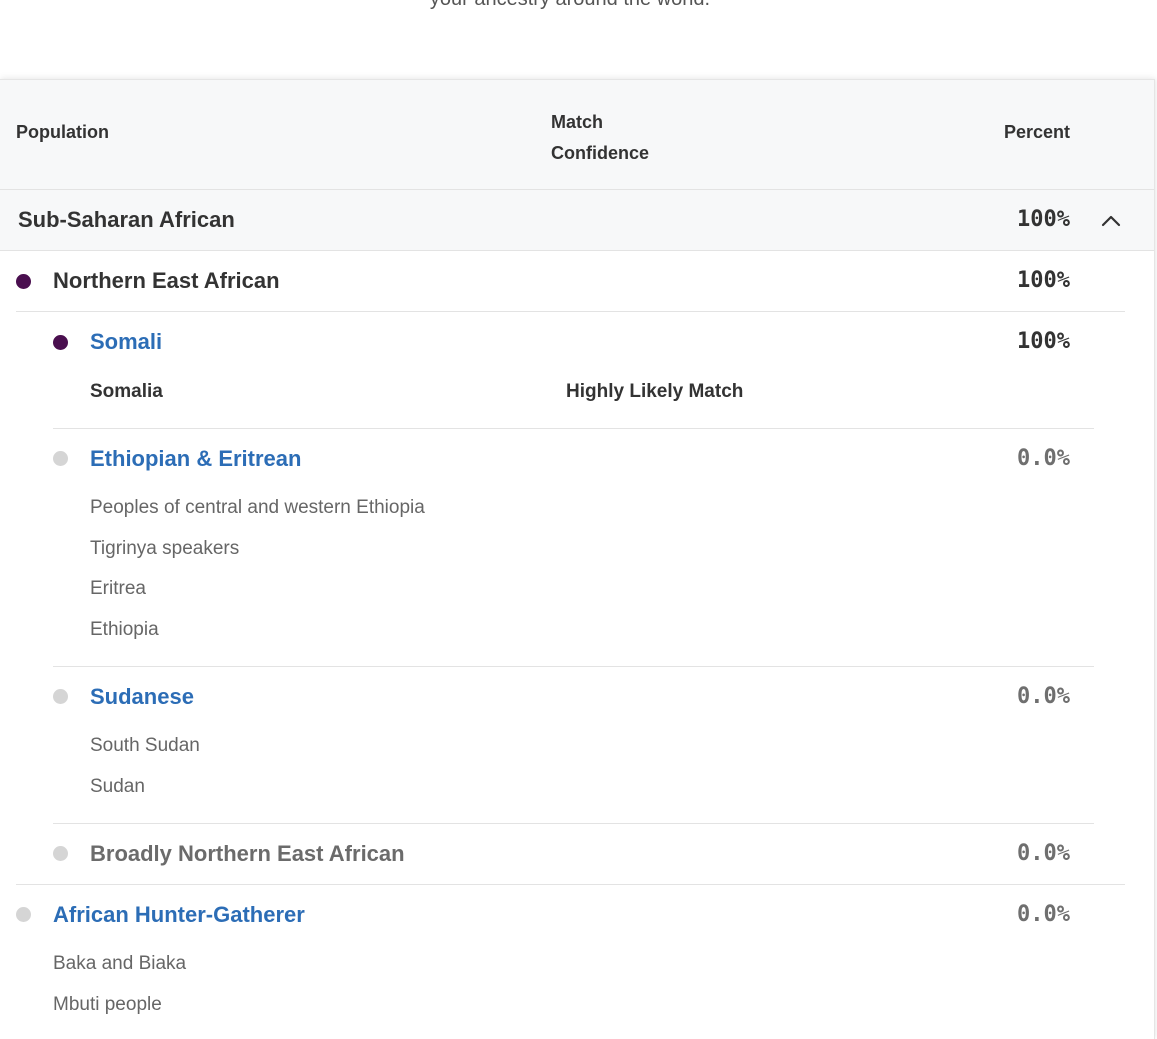 The width and height of the screenshot is (1157, 1039). I want to click on sub-region: Eritrea, so click(118, 588).